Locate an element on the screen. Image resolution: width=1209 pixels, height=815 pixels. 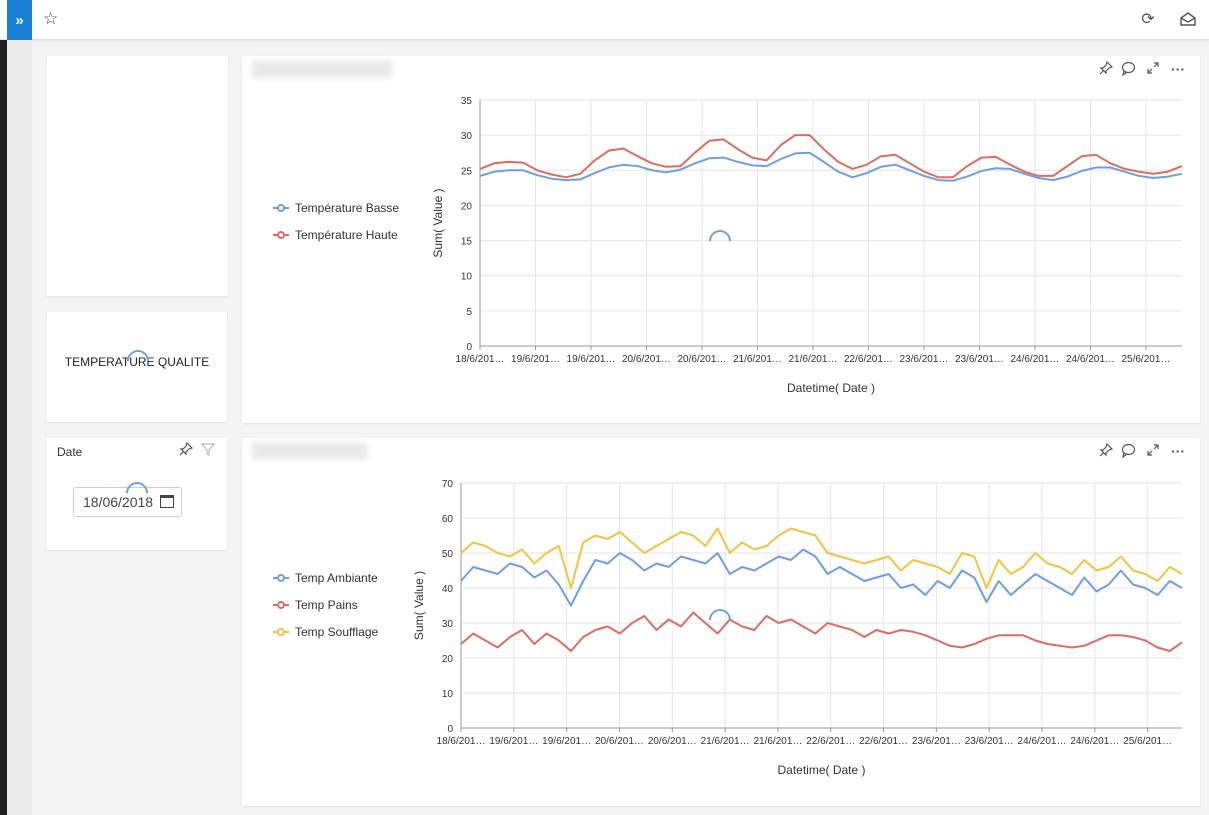
legend-item: Temp Ambiante is located at coordinates (325, 578).